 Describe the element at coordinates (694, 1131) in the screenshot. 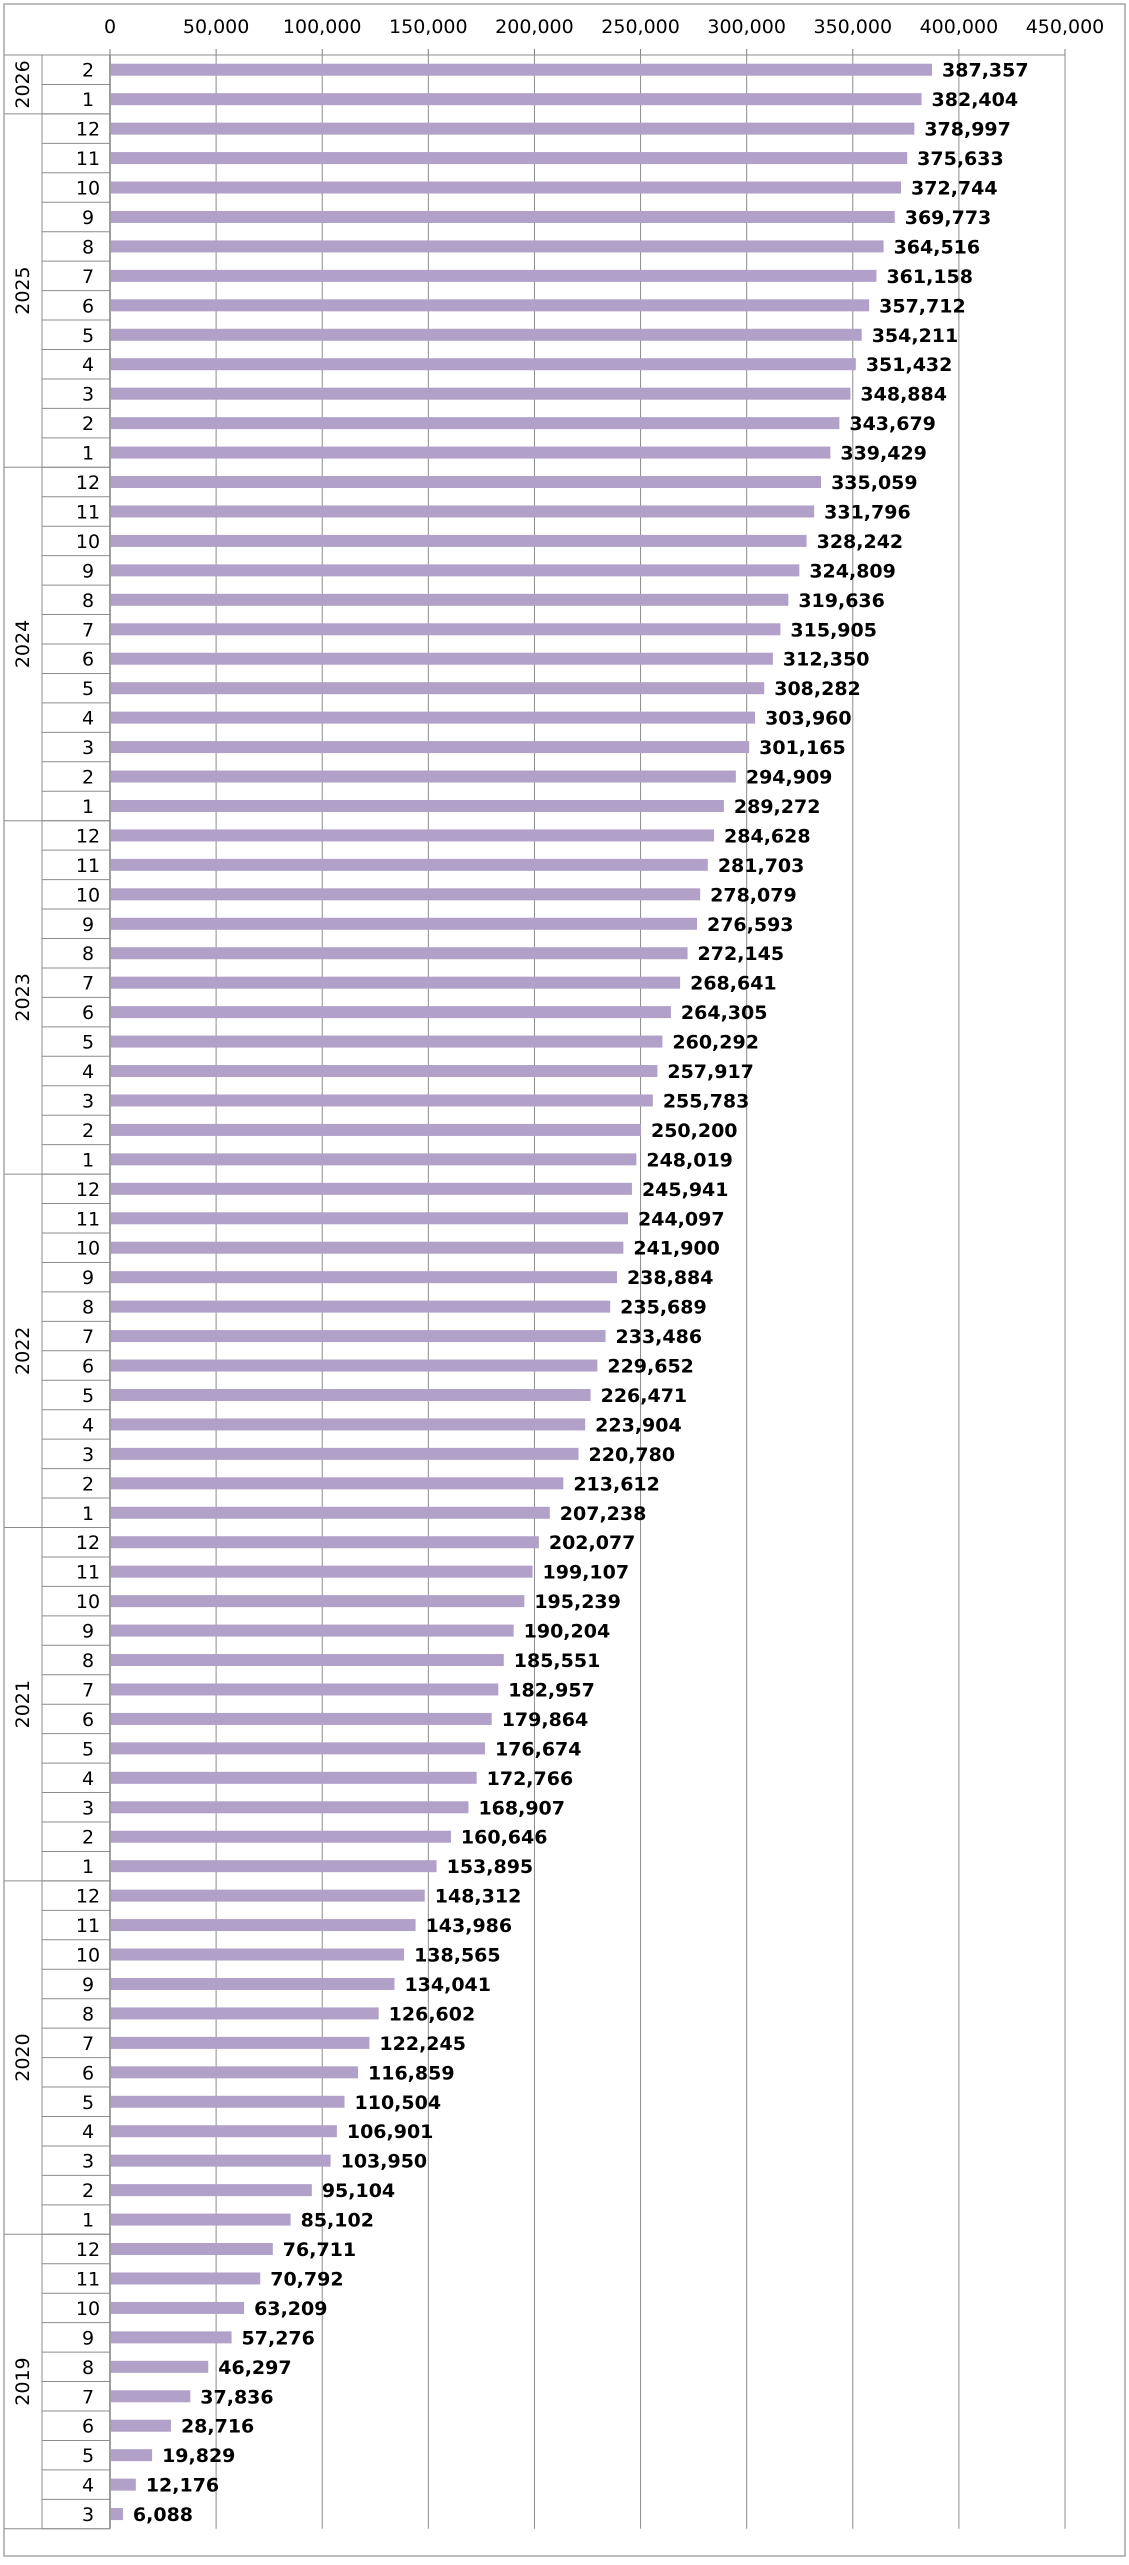

I see `value-label: 250,200` at that location.